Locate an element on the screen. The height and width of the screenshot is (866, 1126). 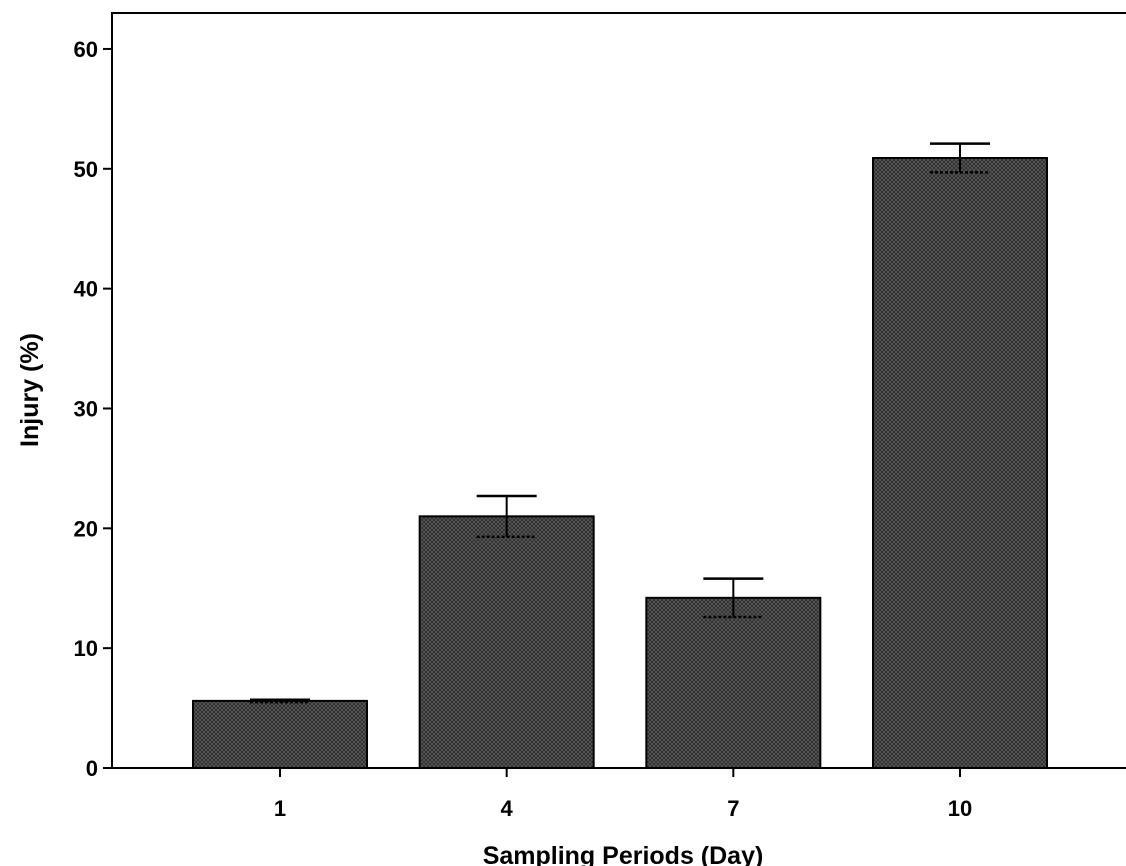
y-tick-label: 20 is located at coordinates (86, 528).